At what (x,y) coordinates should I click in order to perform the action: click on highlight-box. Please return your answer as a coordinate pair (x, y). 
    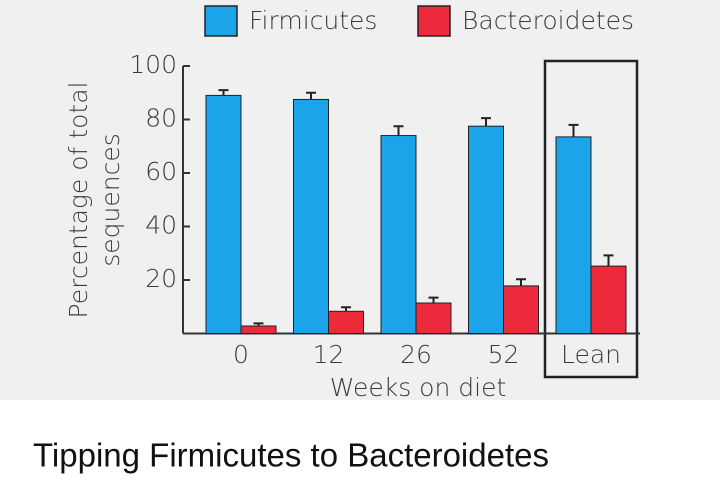
    Looking at the image, I should click on (591, 219).